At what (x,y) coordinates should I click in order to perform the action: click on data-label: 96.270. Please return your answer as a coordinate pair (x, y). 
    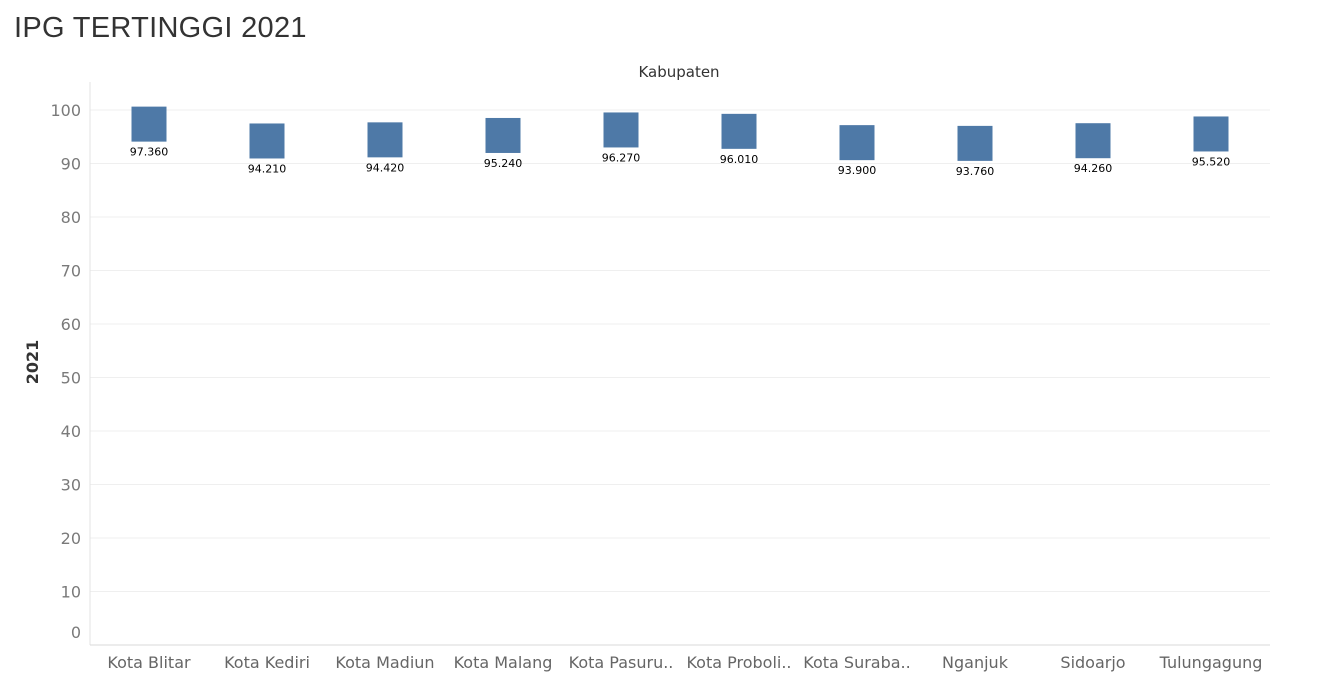
    Looking at the image, I should click on (621, 157).